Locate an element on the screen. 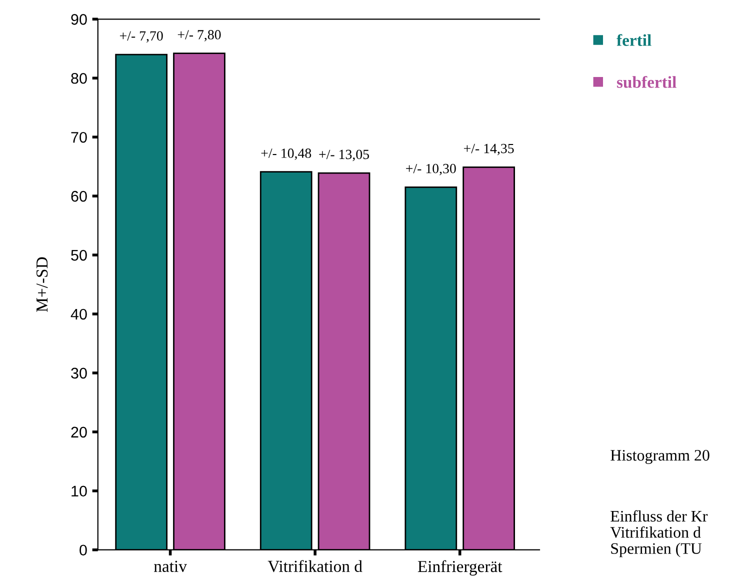 This screenshot has width=736, height=580. y-tick-label: 70 is located at coordinates (79, 137).